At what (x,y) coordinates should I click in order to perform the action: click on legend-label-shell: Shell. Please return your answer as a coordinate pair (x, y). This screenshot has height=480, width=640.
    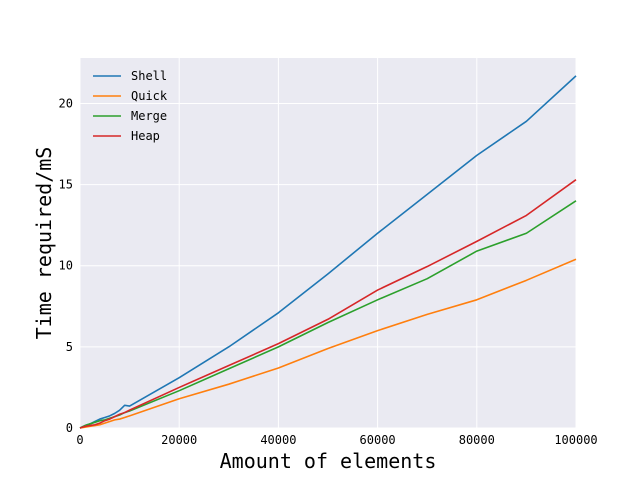
    Looking at the image, I should click on (149, 76).